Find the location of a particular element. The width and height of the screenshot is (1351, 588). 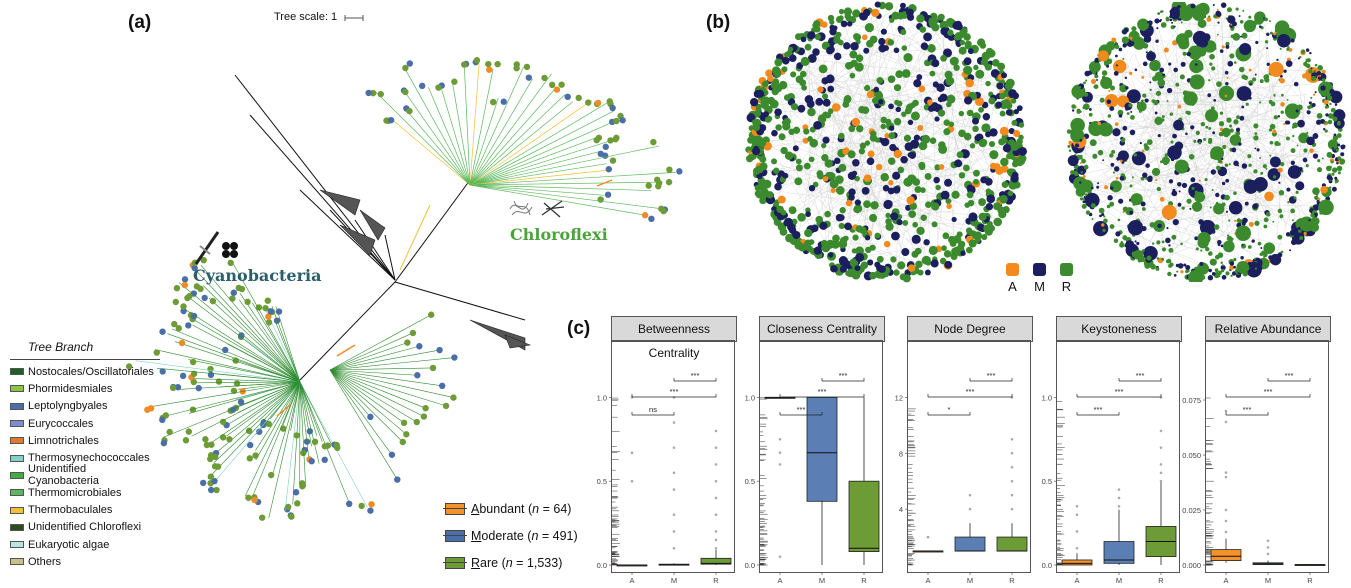

branch-legend-label: Phormidesmiales is located at coordinates (70, 389).